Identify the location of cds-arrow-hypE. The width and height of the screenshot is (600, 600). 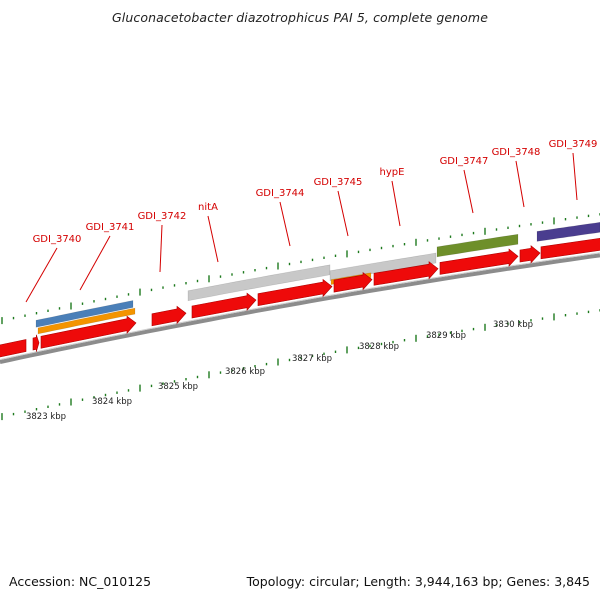
(406, 273).